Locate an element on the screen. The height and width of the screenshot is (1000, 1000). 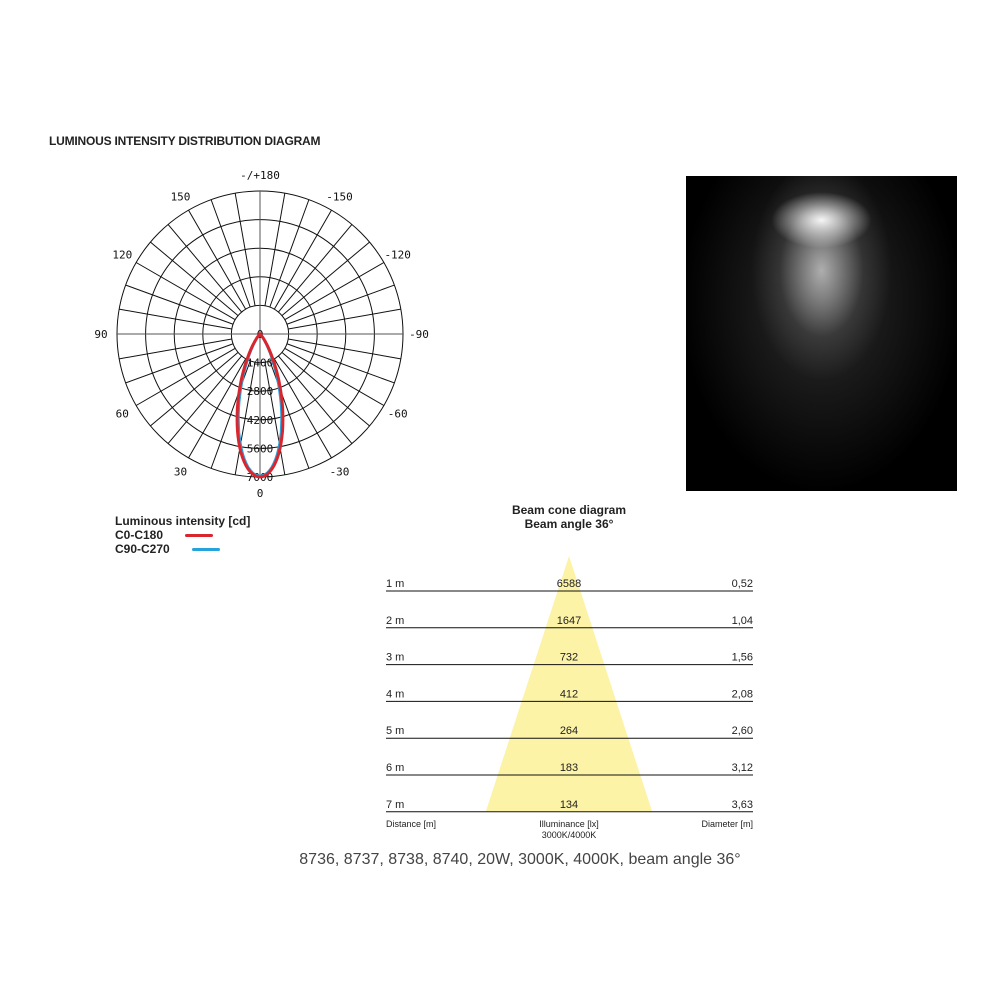
angle-label: -30 is located at coordinates (340, 472).